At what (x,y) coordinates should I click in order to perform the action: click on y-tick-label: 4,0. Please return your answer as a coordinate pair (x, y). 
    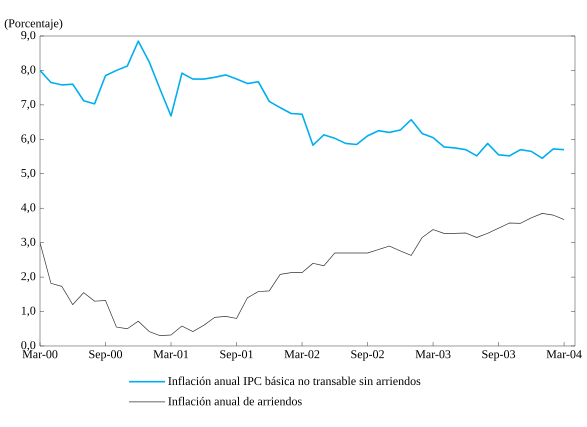
    Looking at the image, I should click on (28, 208).